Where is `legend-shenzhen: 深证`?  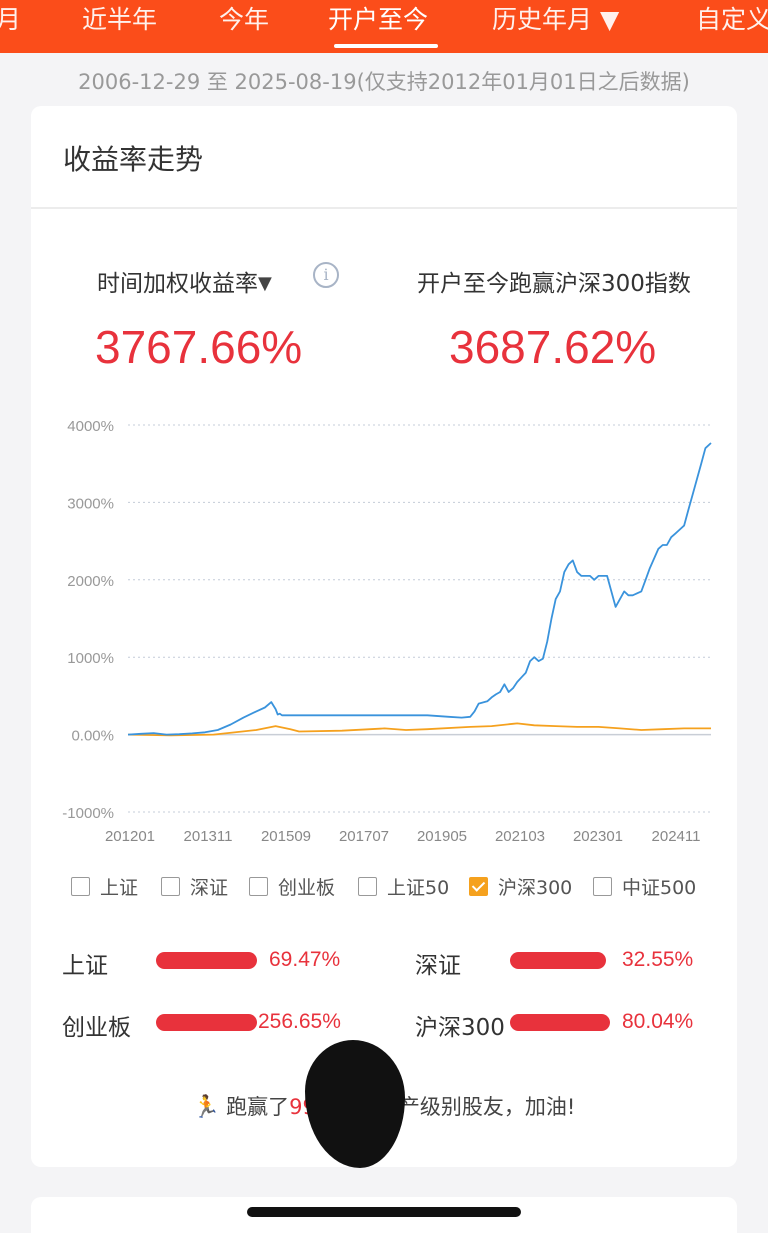 legend-shenzhen: 深证 is located at coordinates (194, 886).